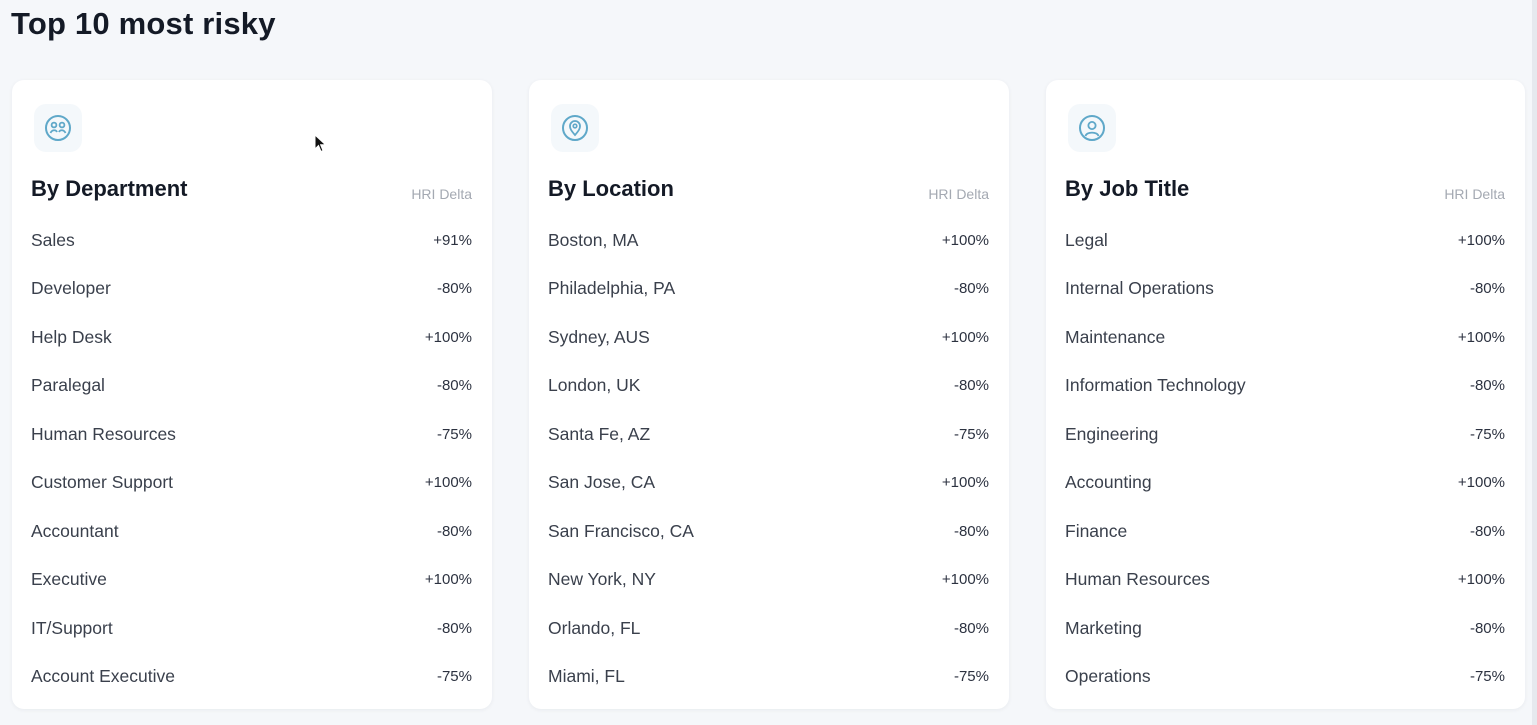 This screenshot has height=725, width=1537. I want to click on item-label: Orlando, FL, so click(594, 627).